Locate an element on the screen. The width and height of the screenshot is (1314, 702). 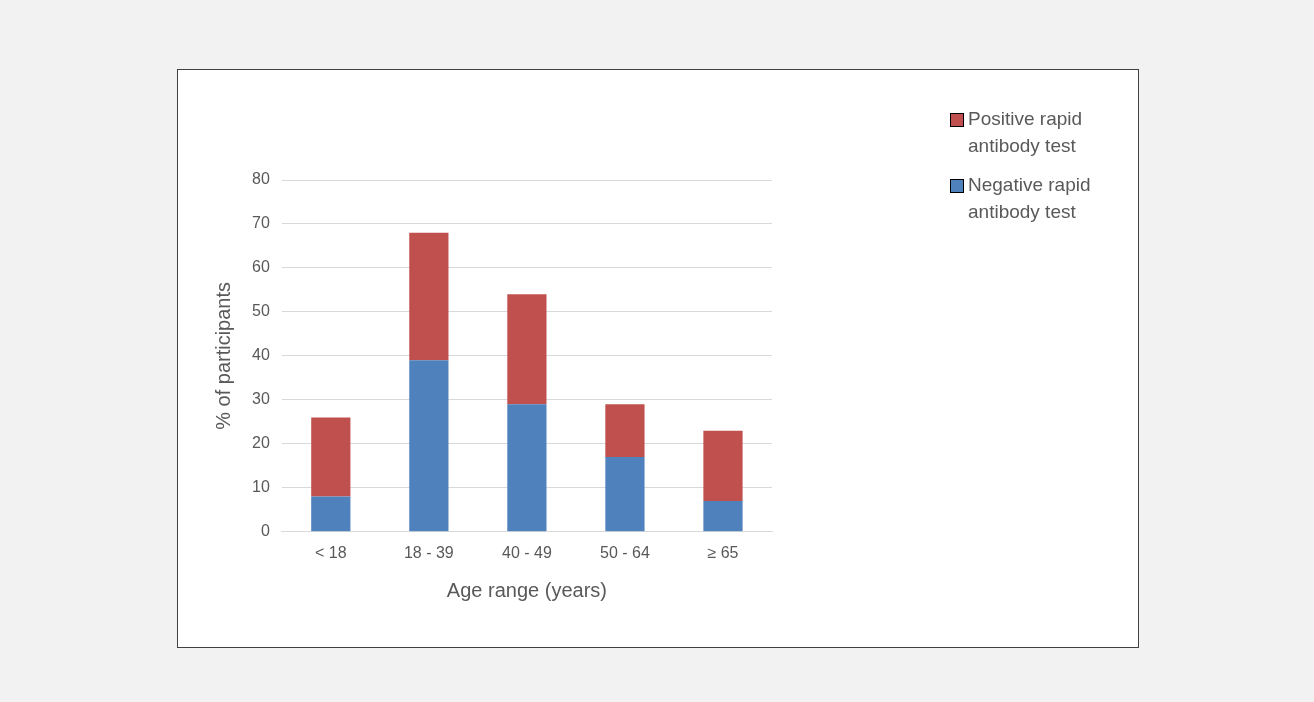
y-tick-label: 20 is located at coordinates (261, 443).